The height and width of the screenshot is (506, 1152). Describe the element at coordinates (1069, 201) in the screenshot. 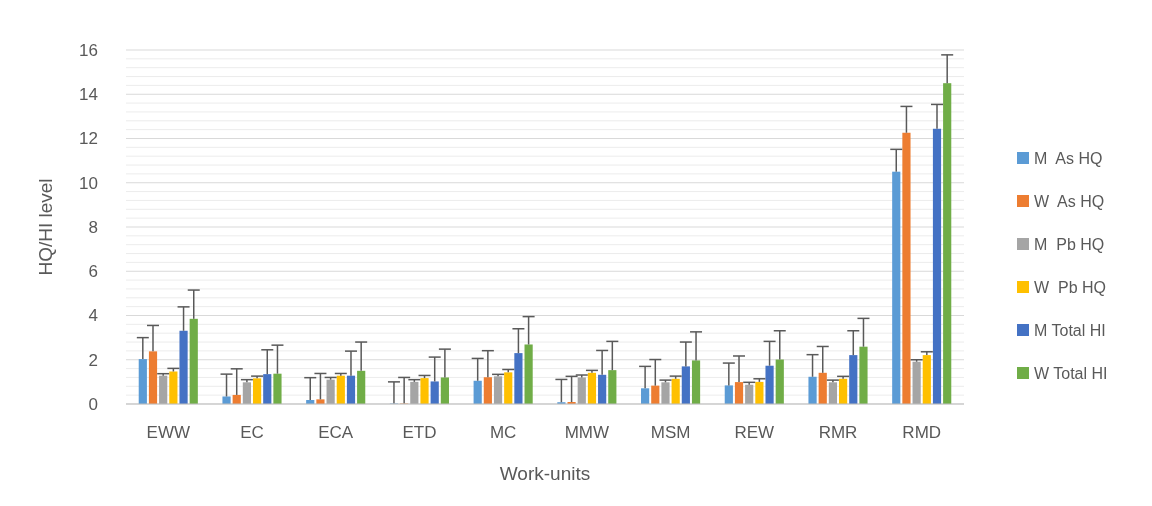

I see `legend-label: W As HQ` at that location.